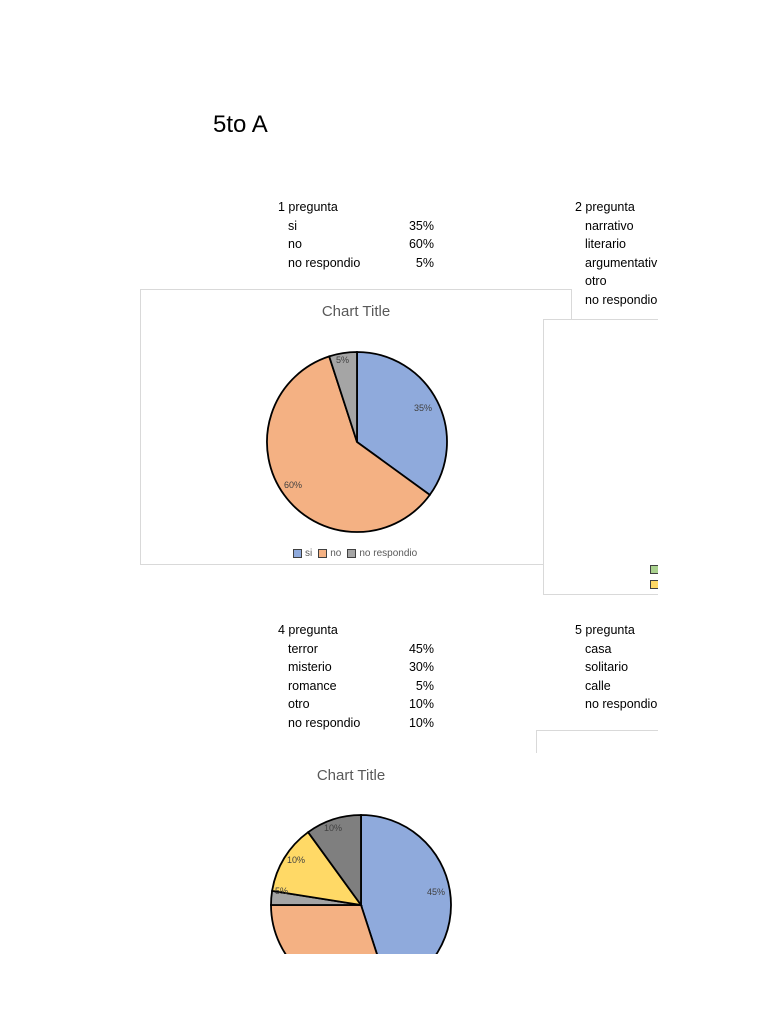 Image resolution: width=768 pixels, height=1024 pixels. Describe the element at coordinates (421, 225) in the screenshot. I see `row-value: 35%` at that location.